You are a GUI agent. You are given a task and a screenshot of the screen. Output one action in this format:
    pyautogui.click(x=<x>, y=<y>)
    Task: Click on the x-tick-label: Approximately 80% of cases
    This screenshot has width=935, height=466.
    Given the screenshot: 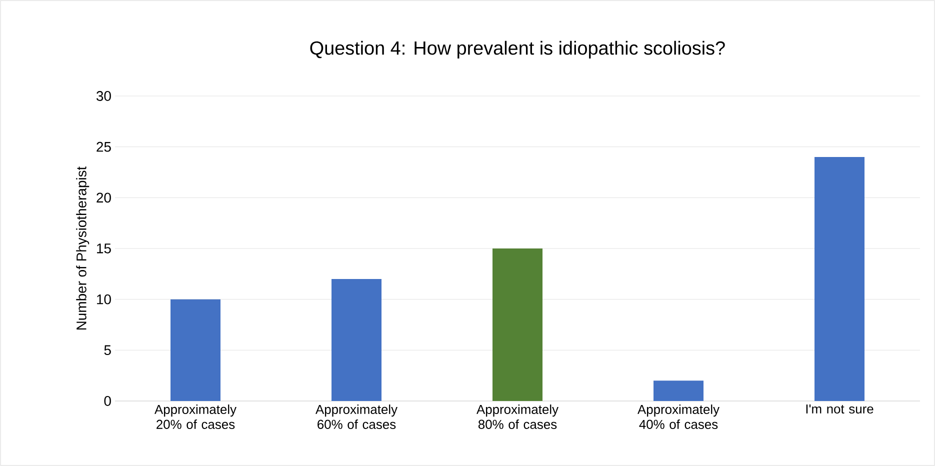 What is the action you would take?
    pyautogui.click(x=517, y=416)
    